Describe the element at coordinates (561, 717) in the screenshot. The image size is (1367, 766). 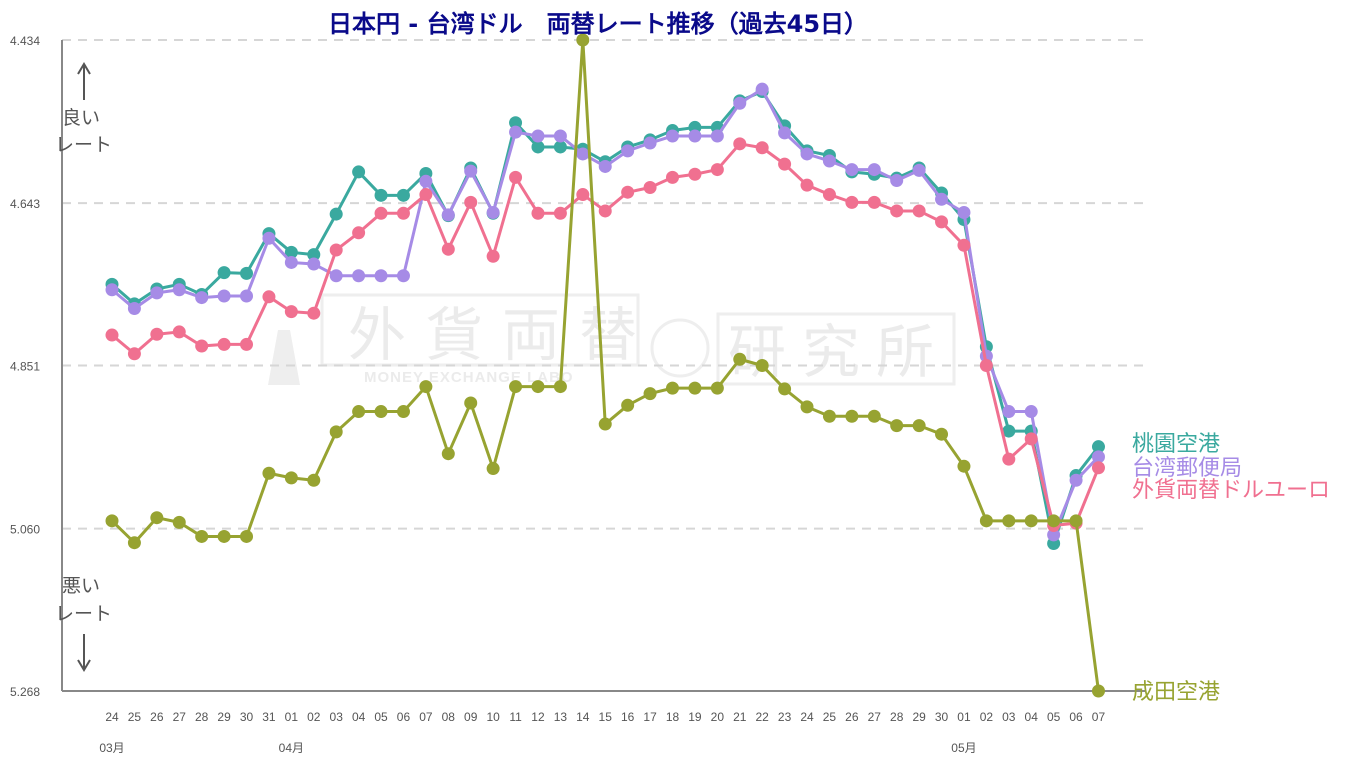
I see `x-tick-label: 13` at that location.